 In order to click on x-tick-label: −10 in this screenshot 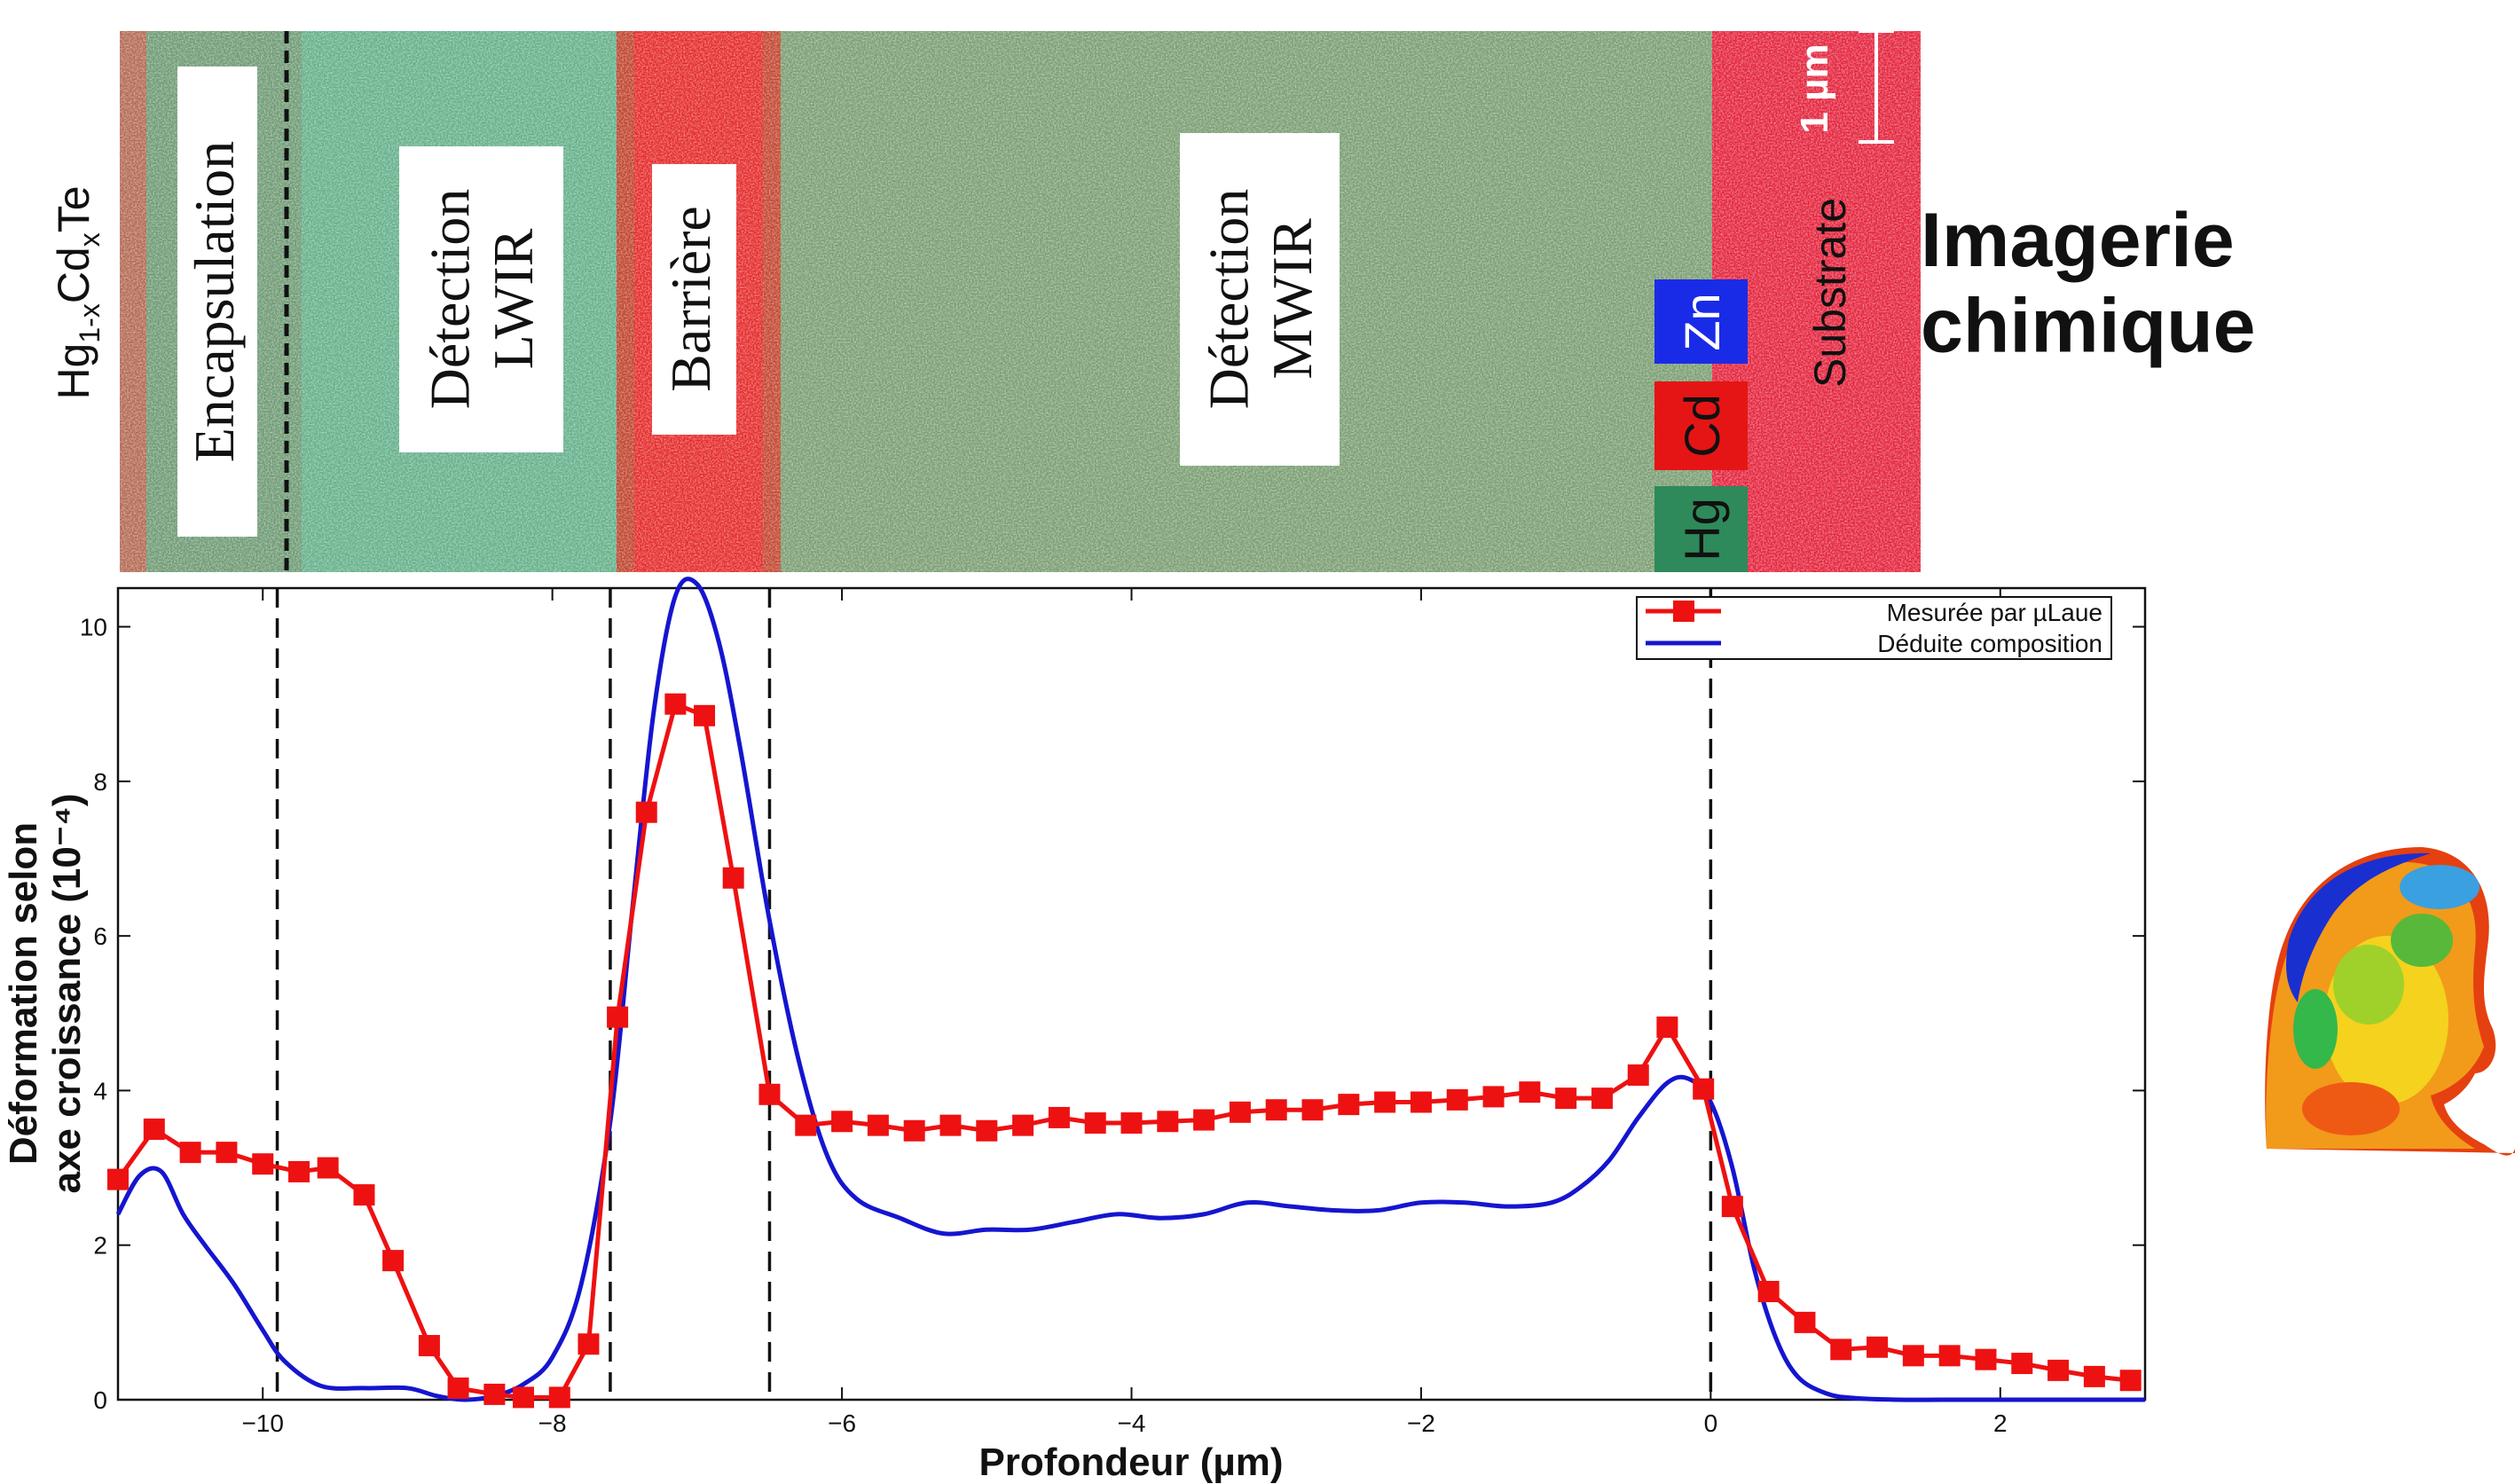, I will do `click(262, 1423)`.